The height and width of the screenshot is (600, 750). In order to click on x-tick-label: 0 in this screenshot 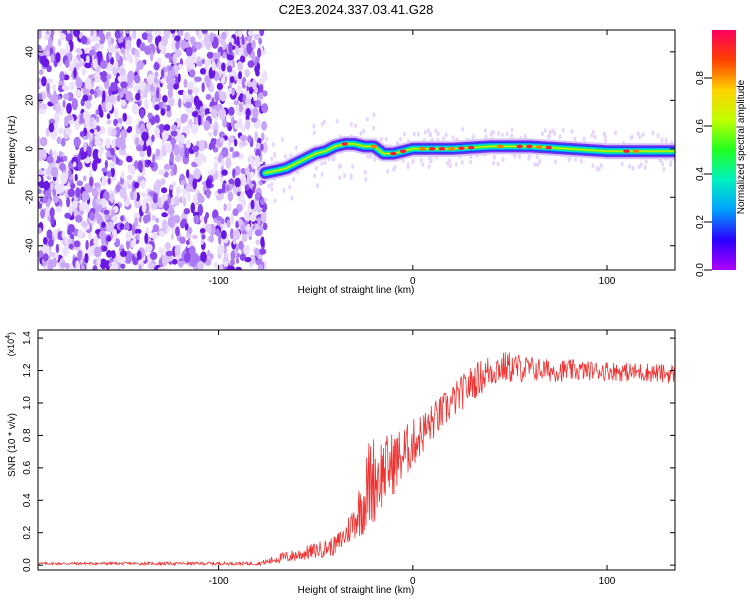, I will do `click(413, 281)`.